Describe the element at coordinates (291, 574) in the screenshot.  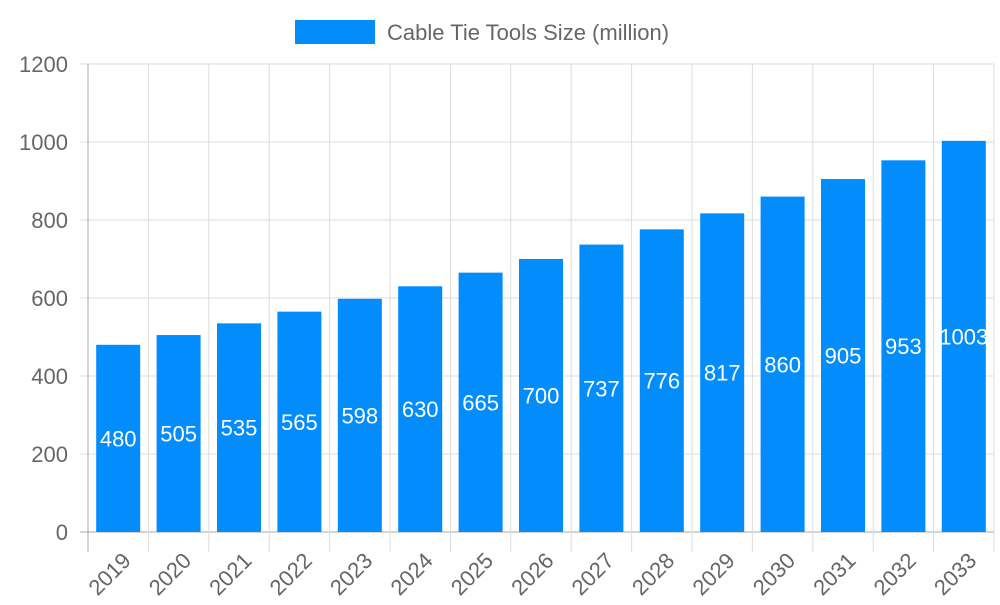
I see `x-tick-label: 2022` at that location.